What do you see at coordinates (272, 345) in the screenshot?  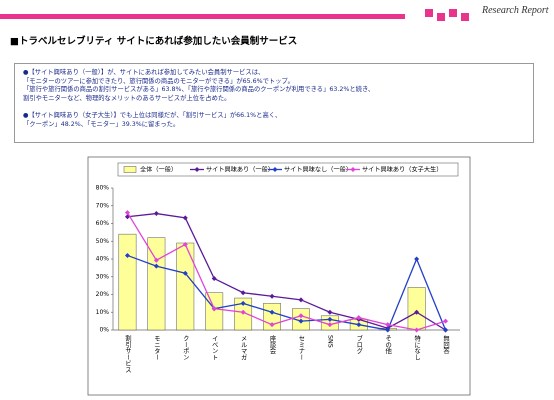 I see `x-tick-label: 座談会` at bounding box center [272, 345].